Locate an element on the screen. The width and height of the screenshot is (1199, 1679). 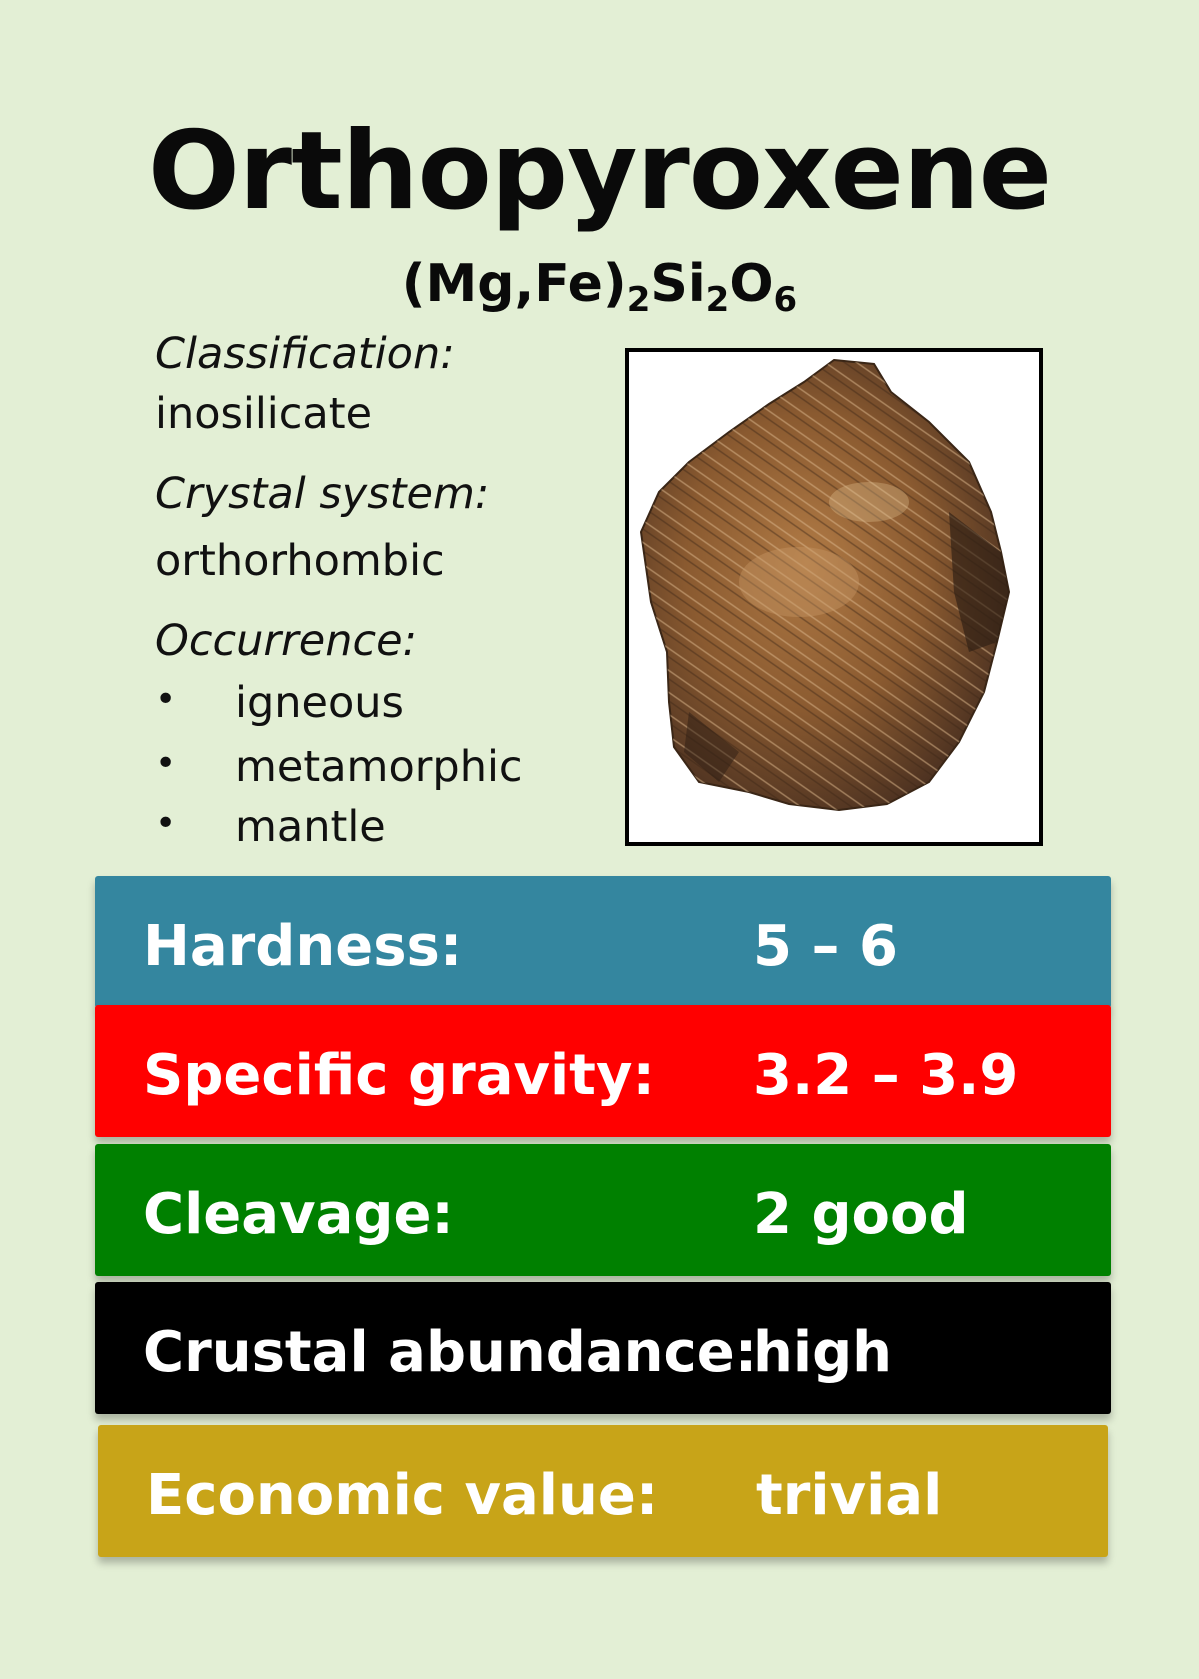
chemical-formula: (Mg,Fe)2Si2O6 is located at coordinates (599, 287).